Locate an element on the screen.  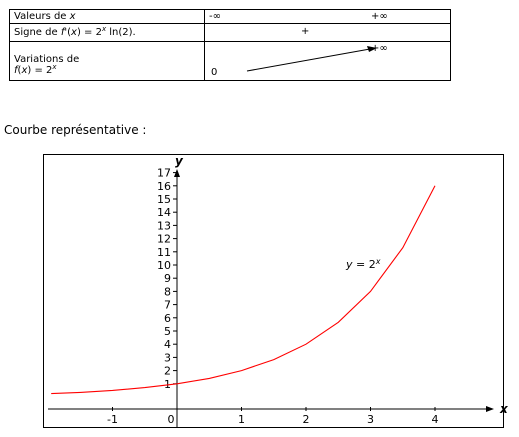
label-values-var: x is located at coordinates (72, 16).